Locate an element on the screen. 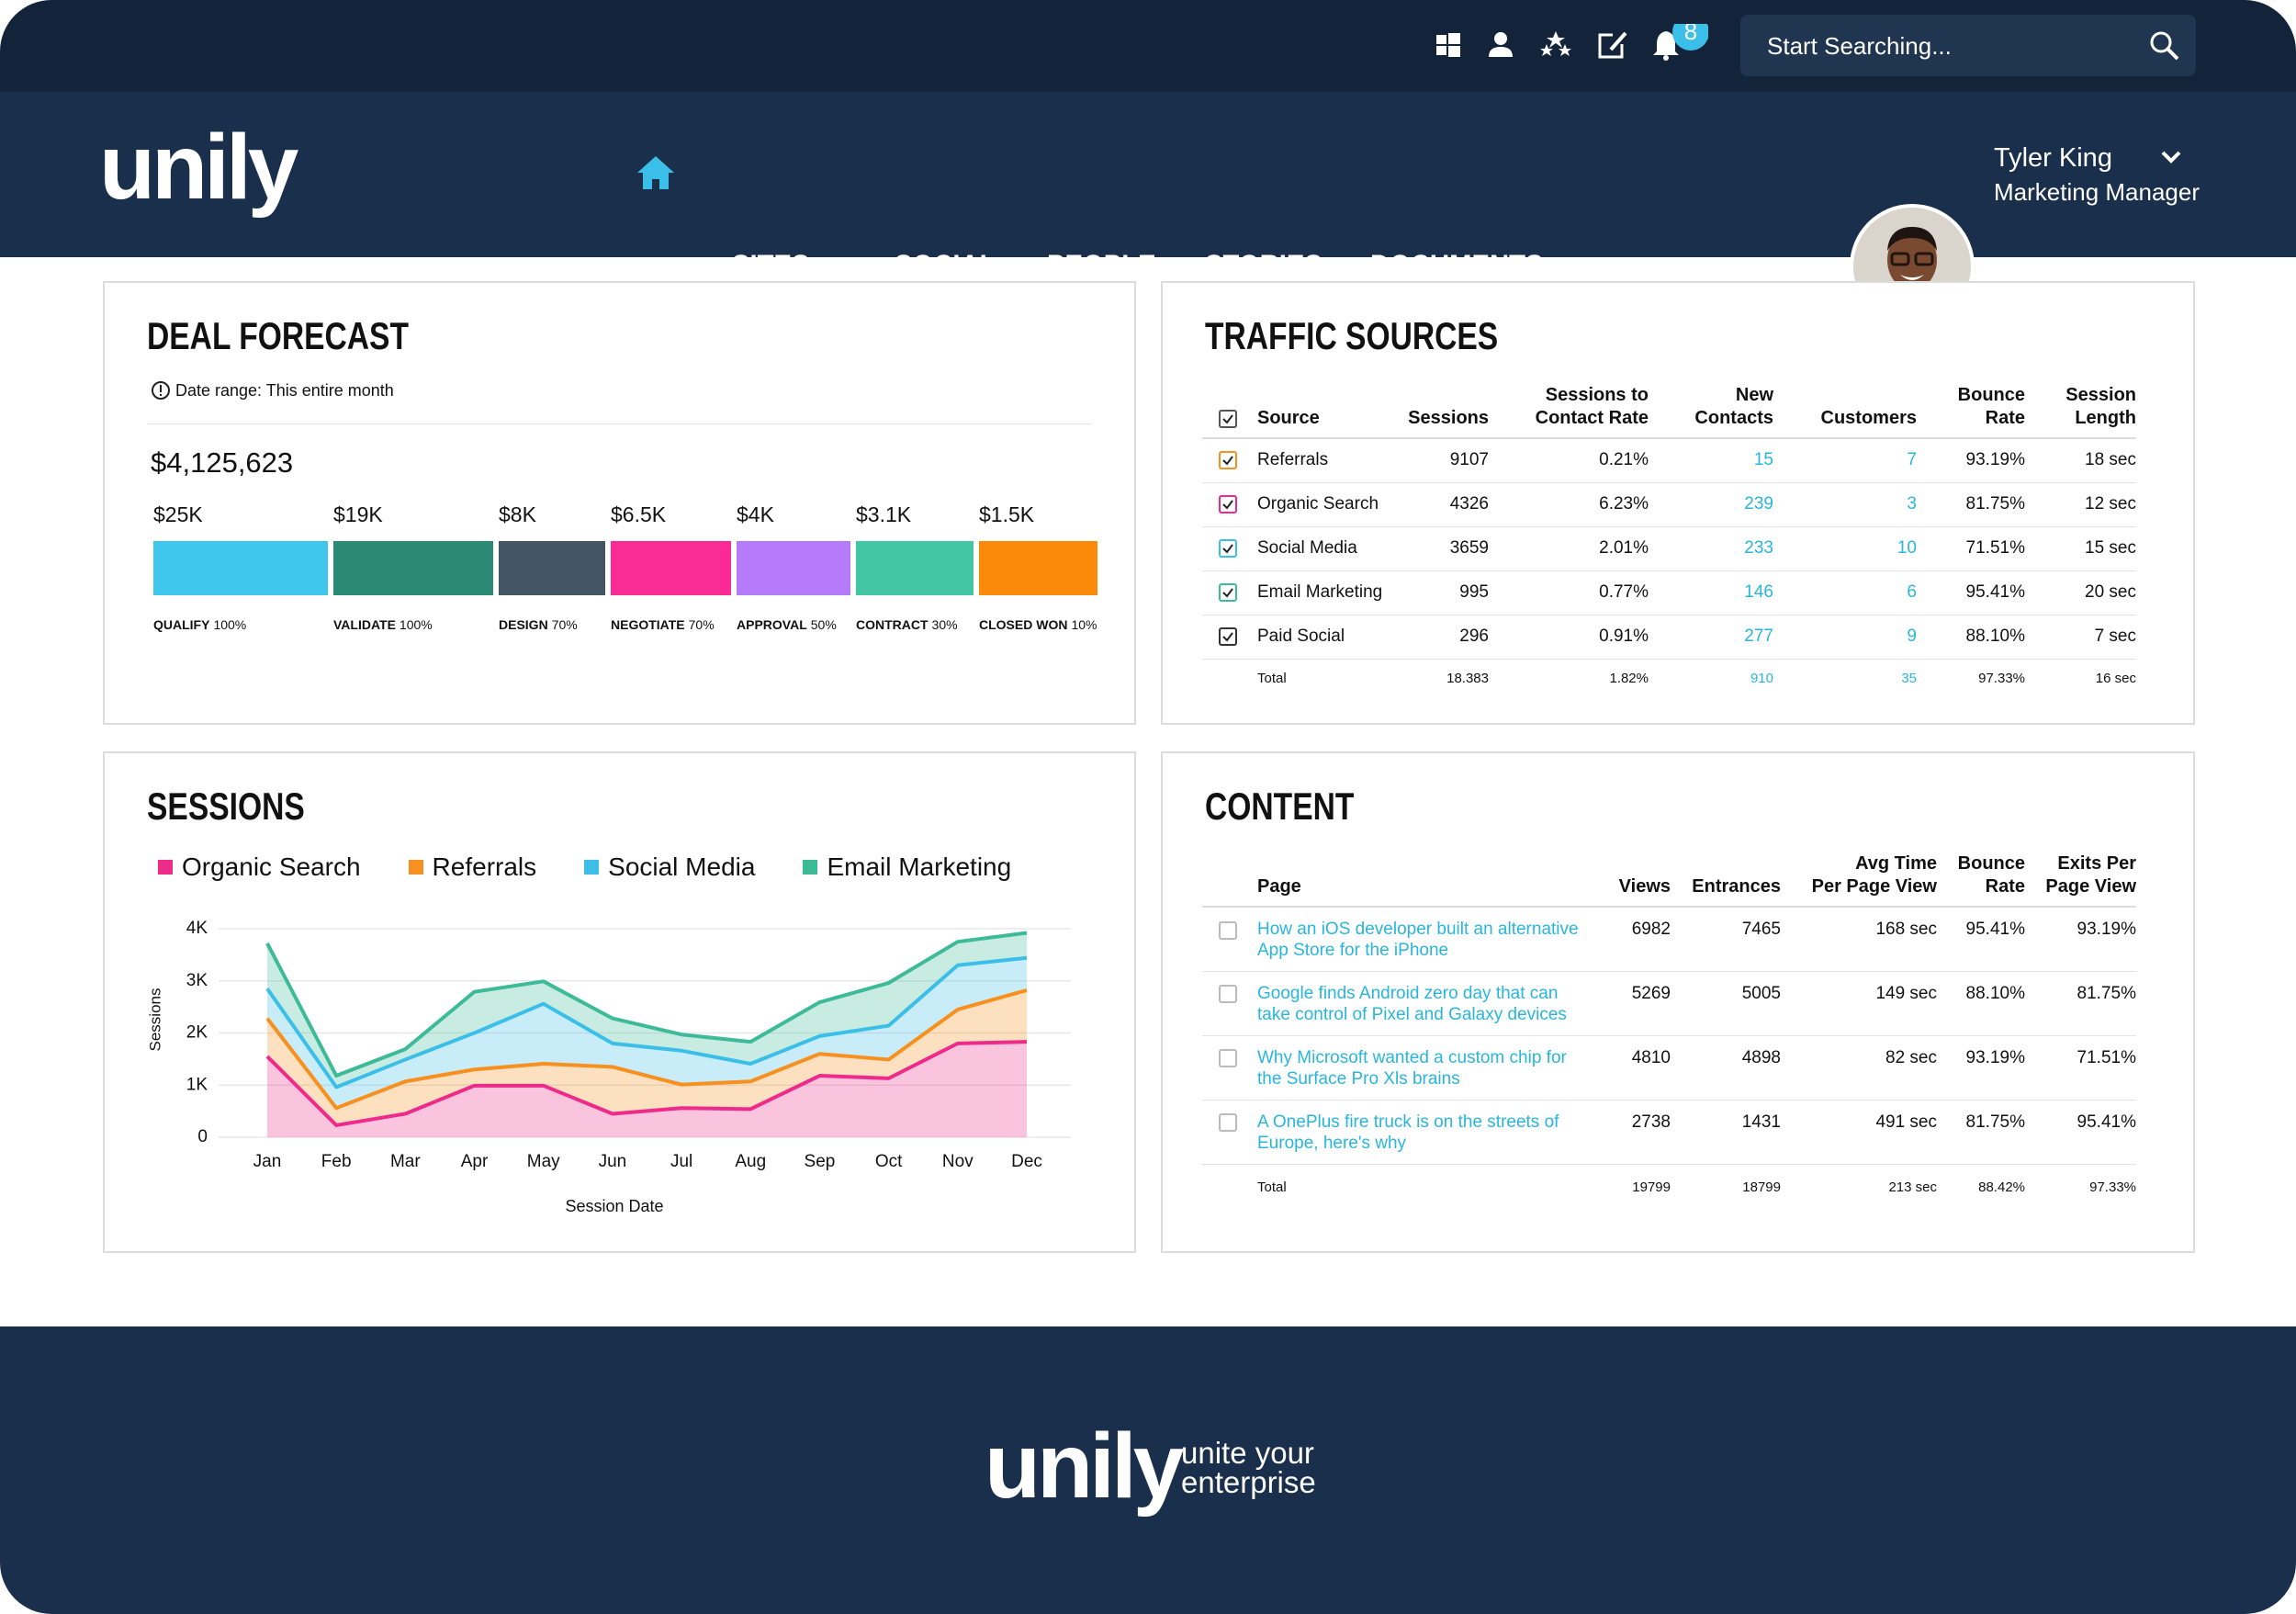 The image size is (2296, 1614). total-row: Total 18.383 1.82% 910 35 97.33% 16 sec is located at coordinates (1669, 678).